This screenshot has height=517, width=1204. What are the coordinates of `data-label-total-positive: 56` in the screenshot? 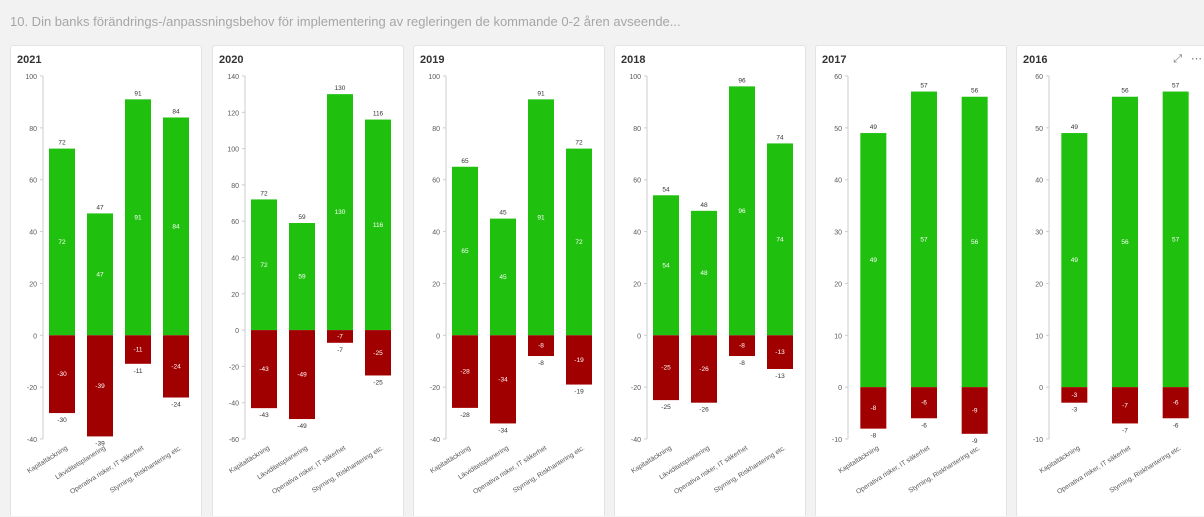 It's located at (1125, 91).